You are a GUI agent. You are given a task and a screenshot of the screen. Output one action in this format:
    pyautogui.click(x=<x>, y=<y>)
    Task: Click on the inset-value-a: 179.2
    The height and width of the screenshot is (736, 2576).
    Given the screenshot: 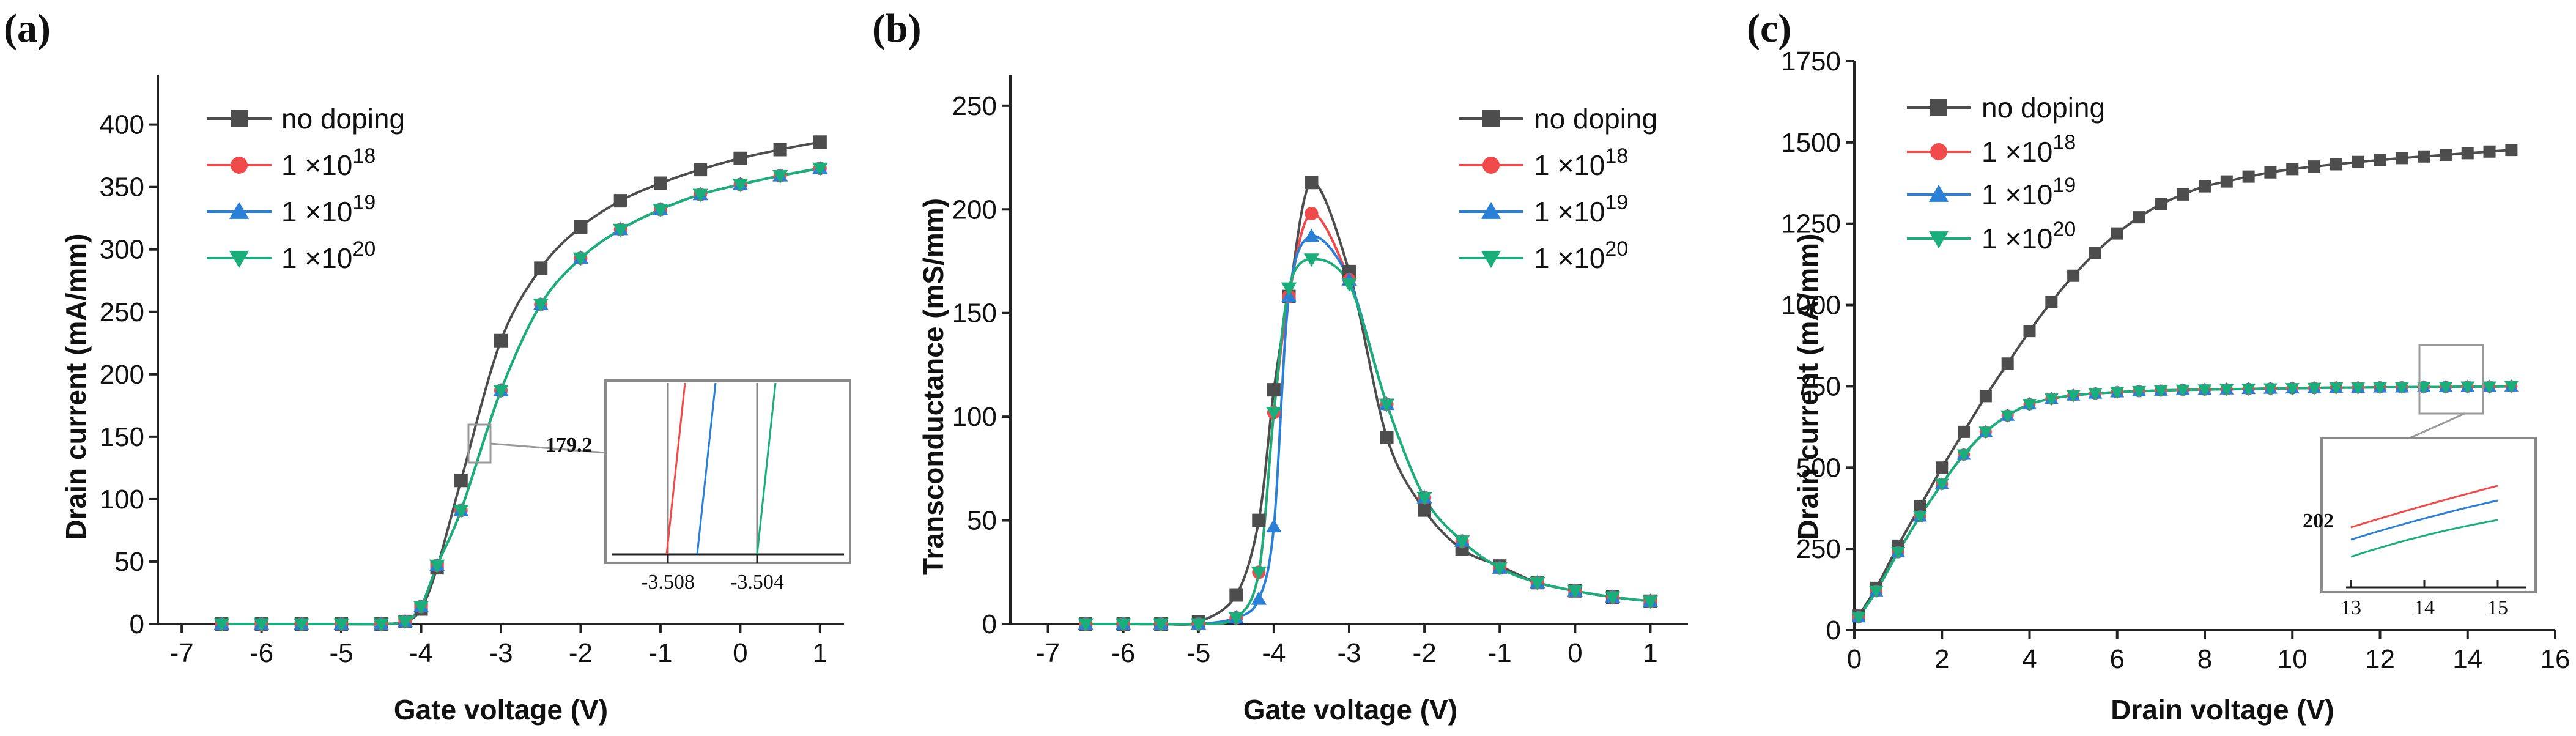 What is the action you would take?
    pyautogui.click(x=569, y=445)
    